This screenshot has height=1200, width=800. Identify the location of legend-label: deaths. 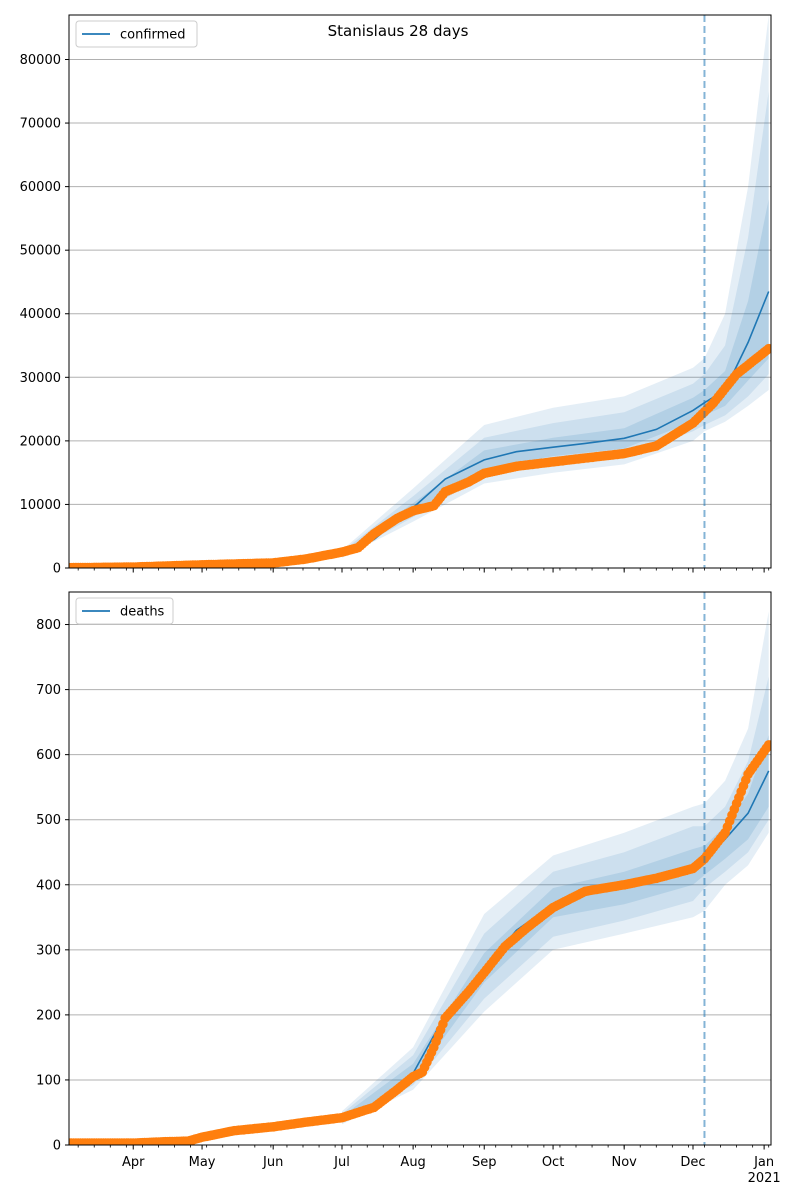
(142, 612).